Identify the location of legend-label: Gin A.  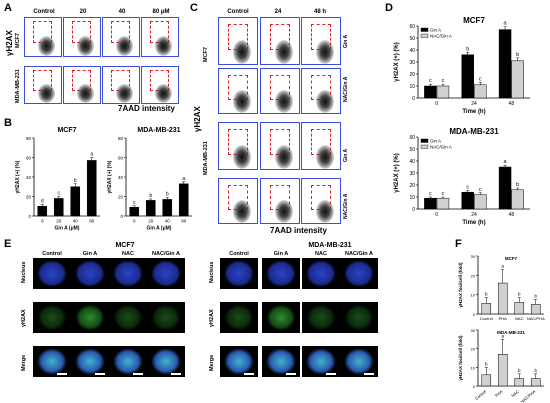
(435, 141).